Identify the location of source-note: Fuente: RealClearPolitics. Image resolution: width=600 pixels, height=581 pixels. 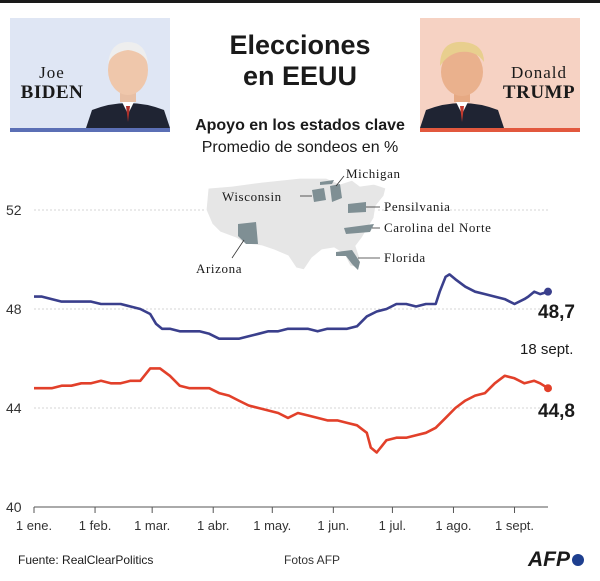
(86, 560).